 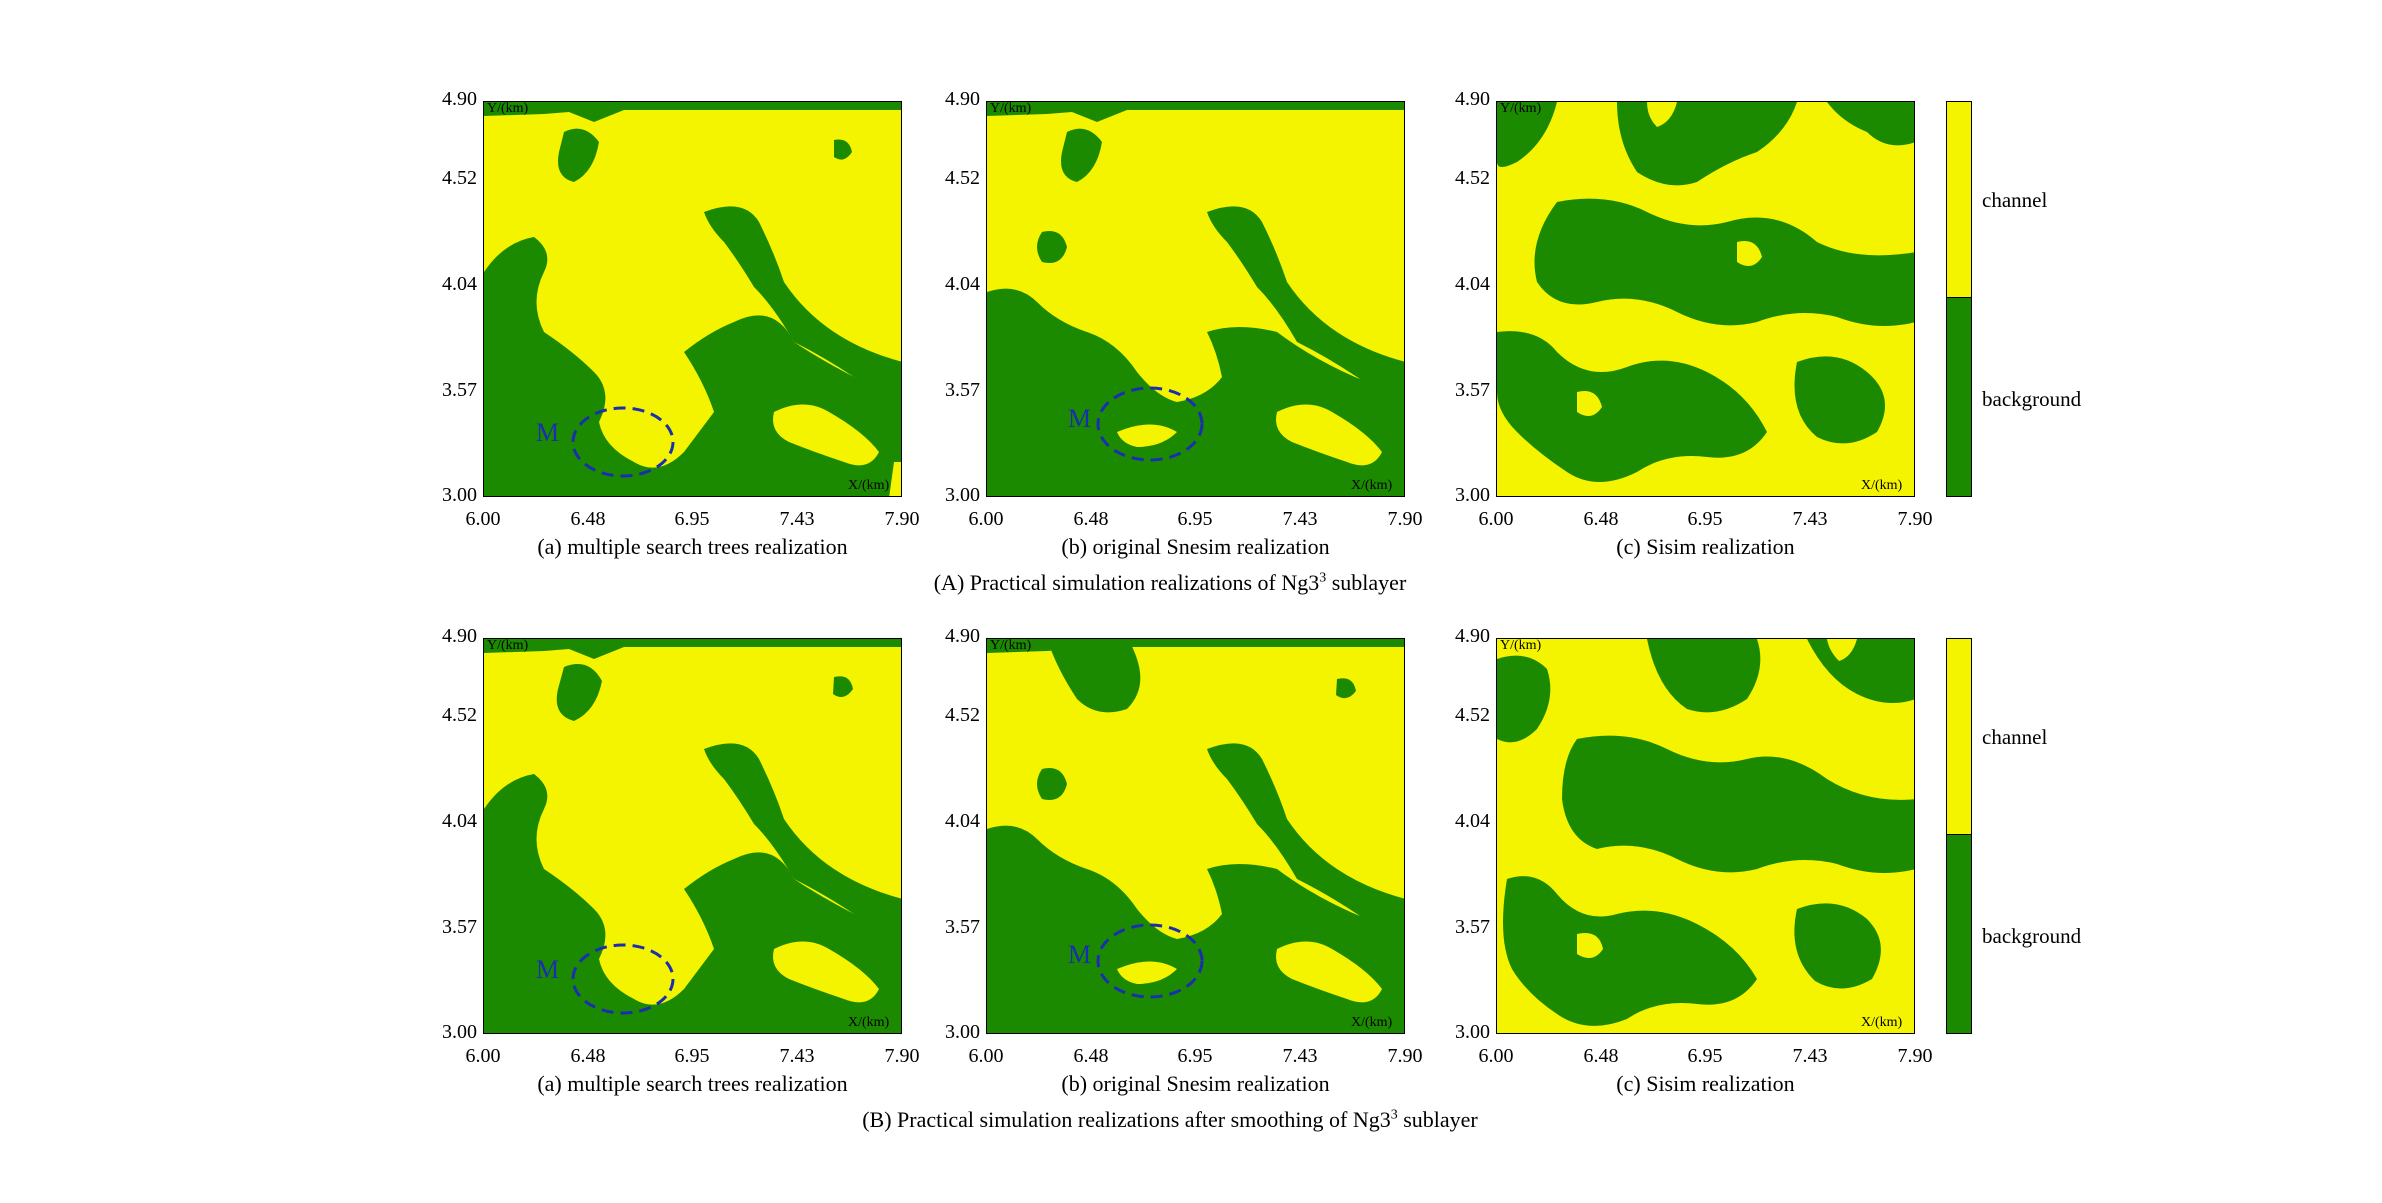 I want to click on map-a-row2, so click(x=692, y=836).